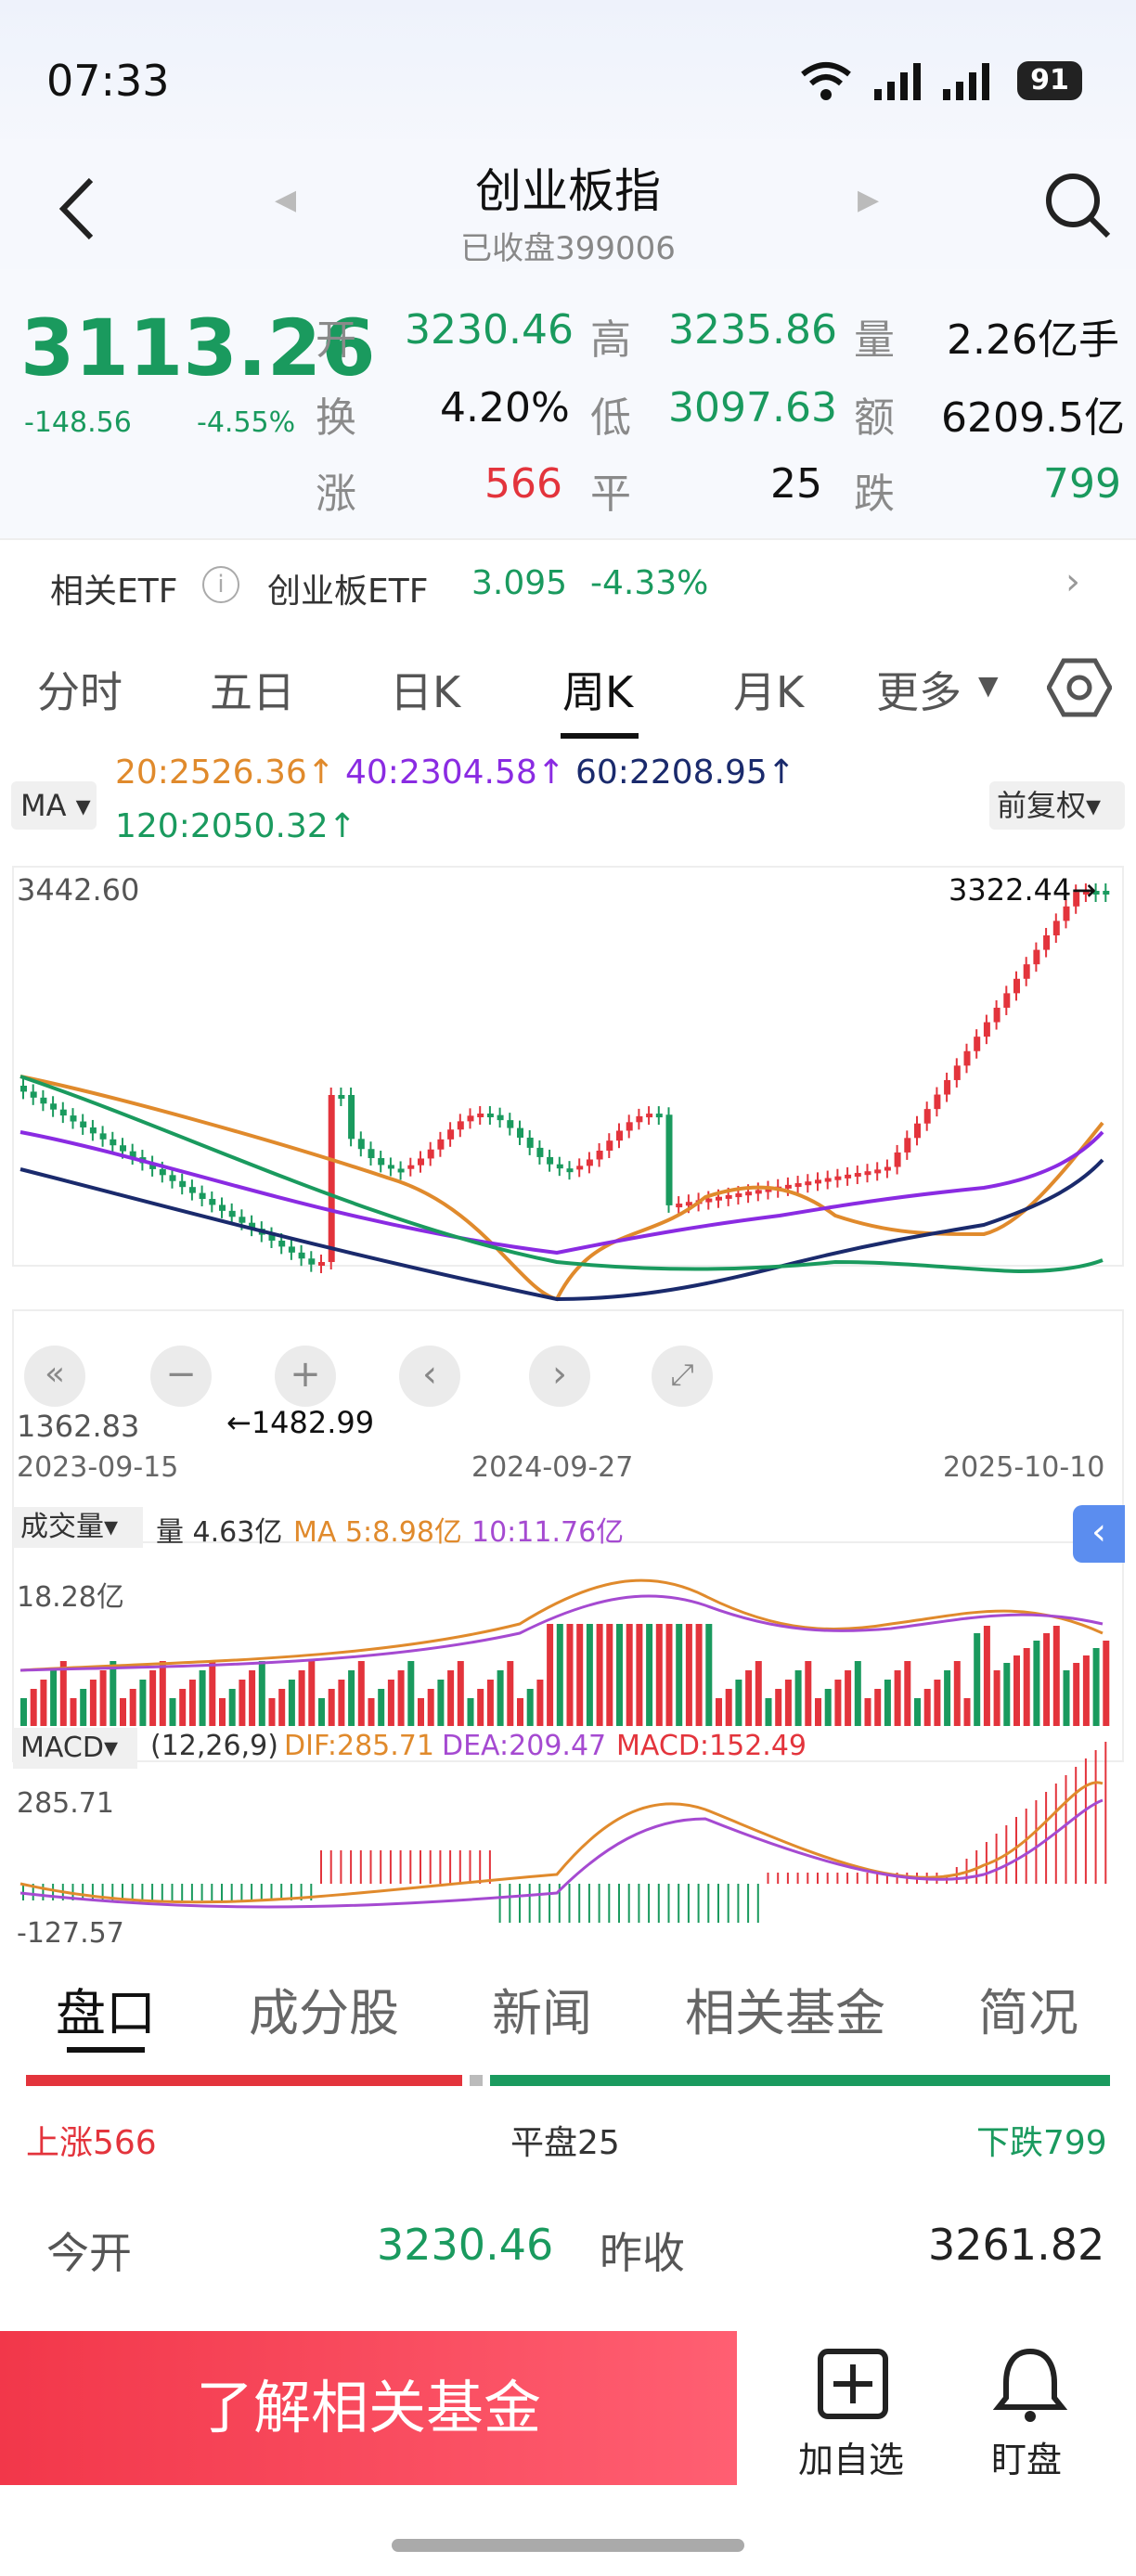 Image resolution: width=1136 pixels, height=2576 pixels. Describe the element at coordinates (78, 1527) in the screenshot. I see `volume-selector: 成交量▾` at that location.